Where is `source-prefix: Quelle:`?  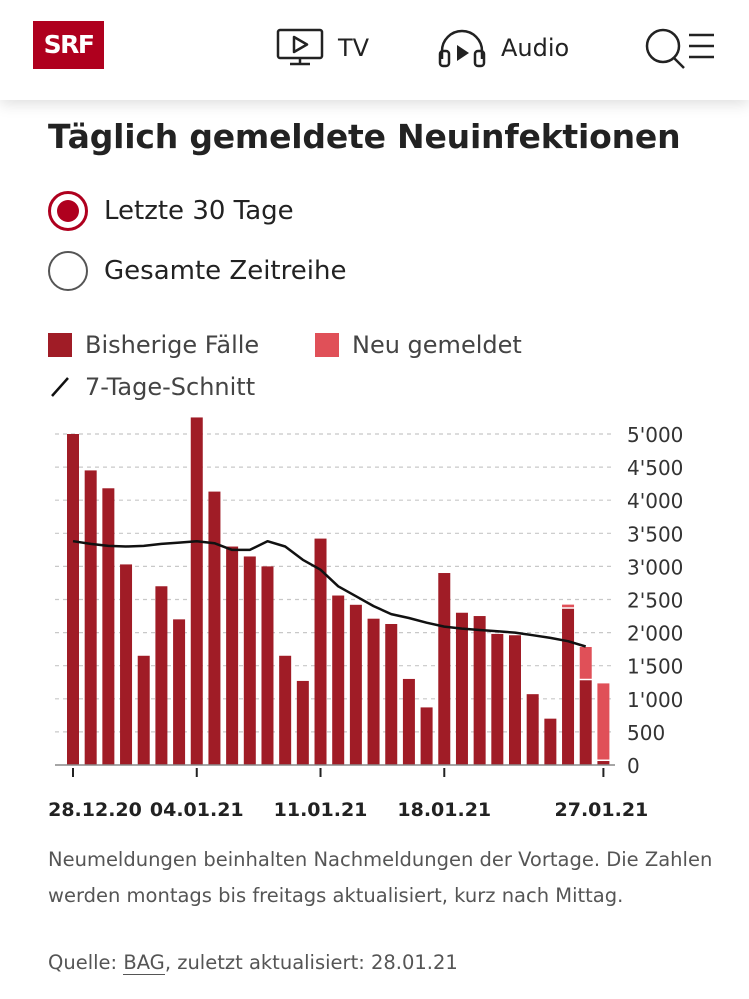
source-prefix: Quelle: is located at coordinates (86, 962).